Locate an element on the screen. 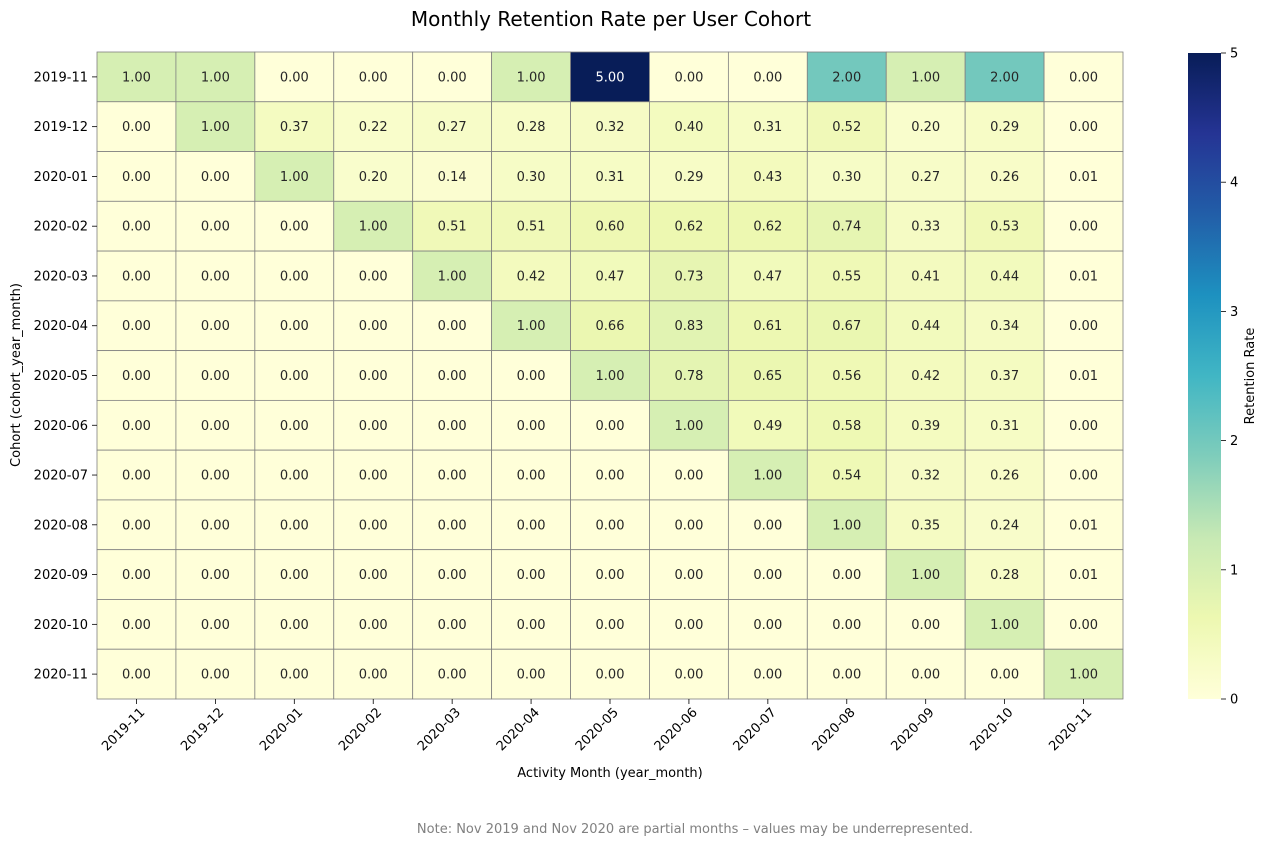 This screenshot has width=1268, height=847. x-tick-label: 2020-04 is located at coordinates (518, 729).